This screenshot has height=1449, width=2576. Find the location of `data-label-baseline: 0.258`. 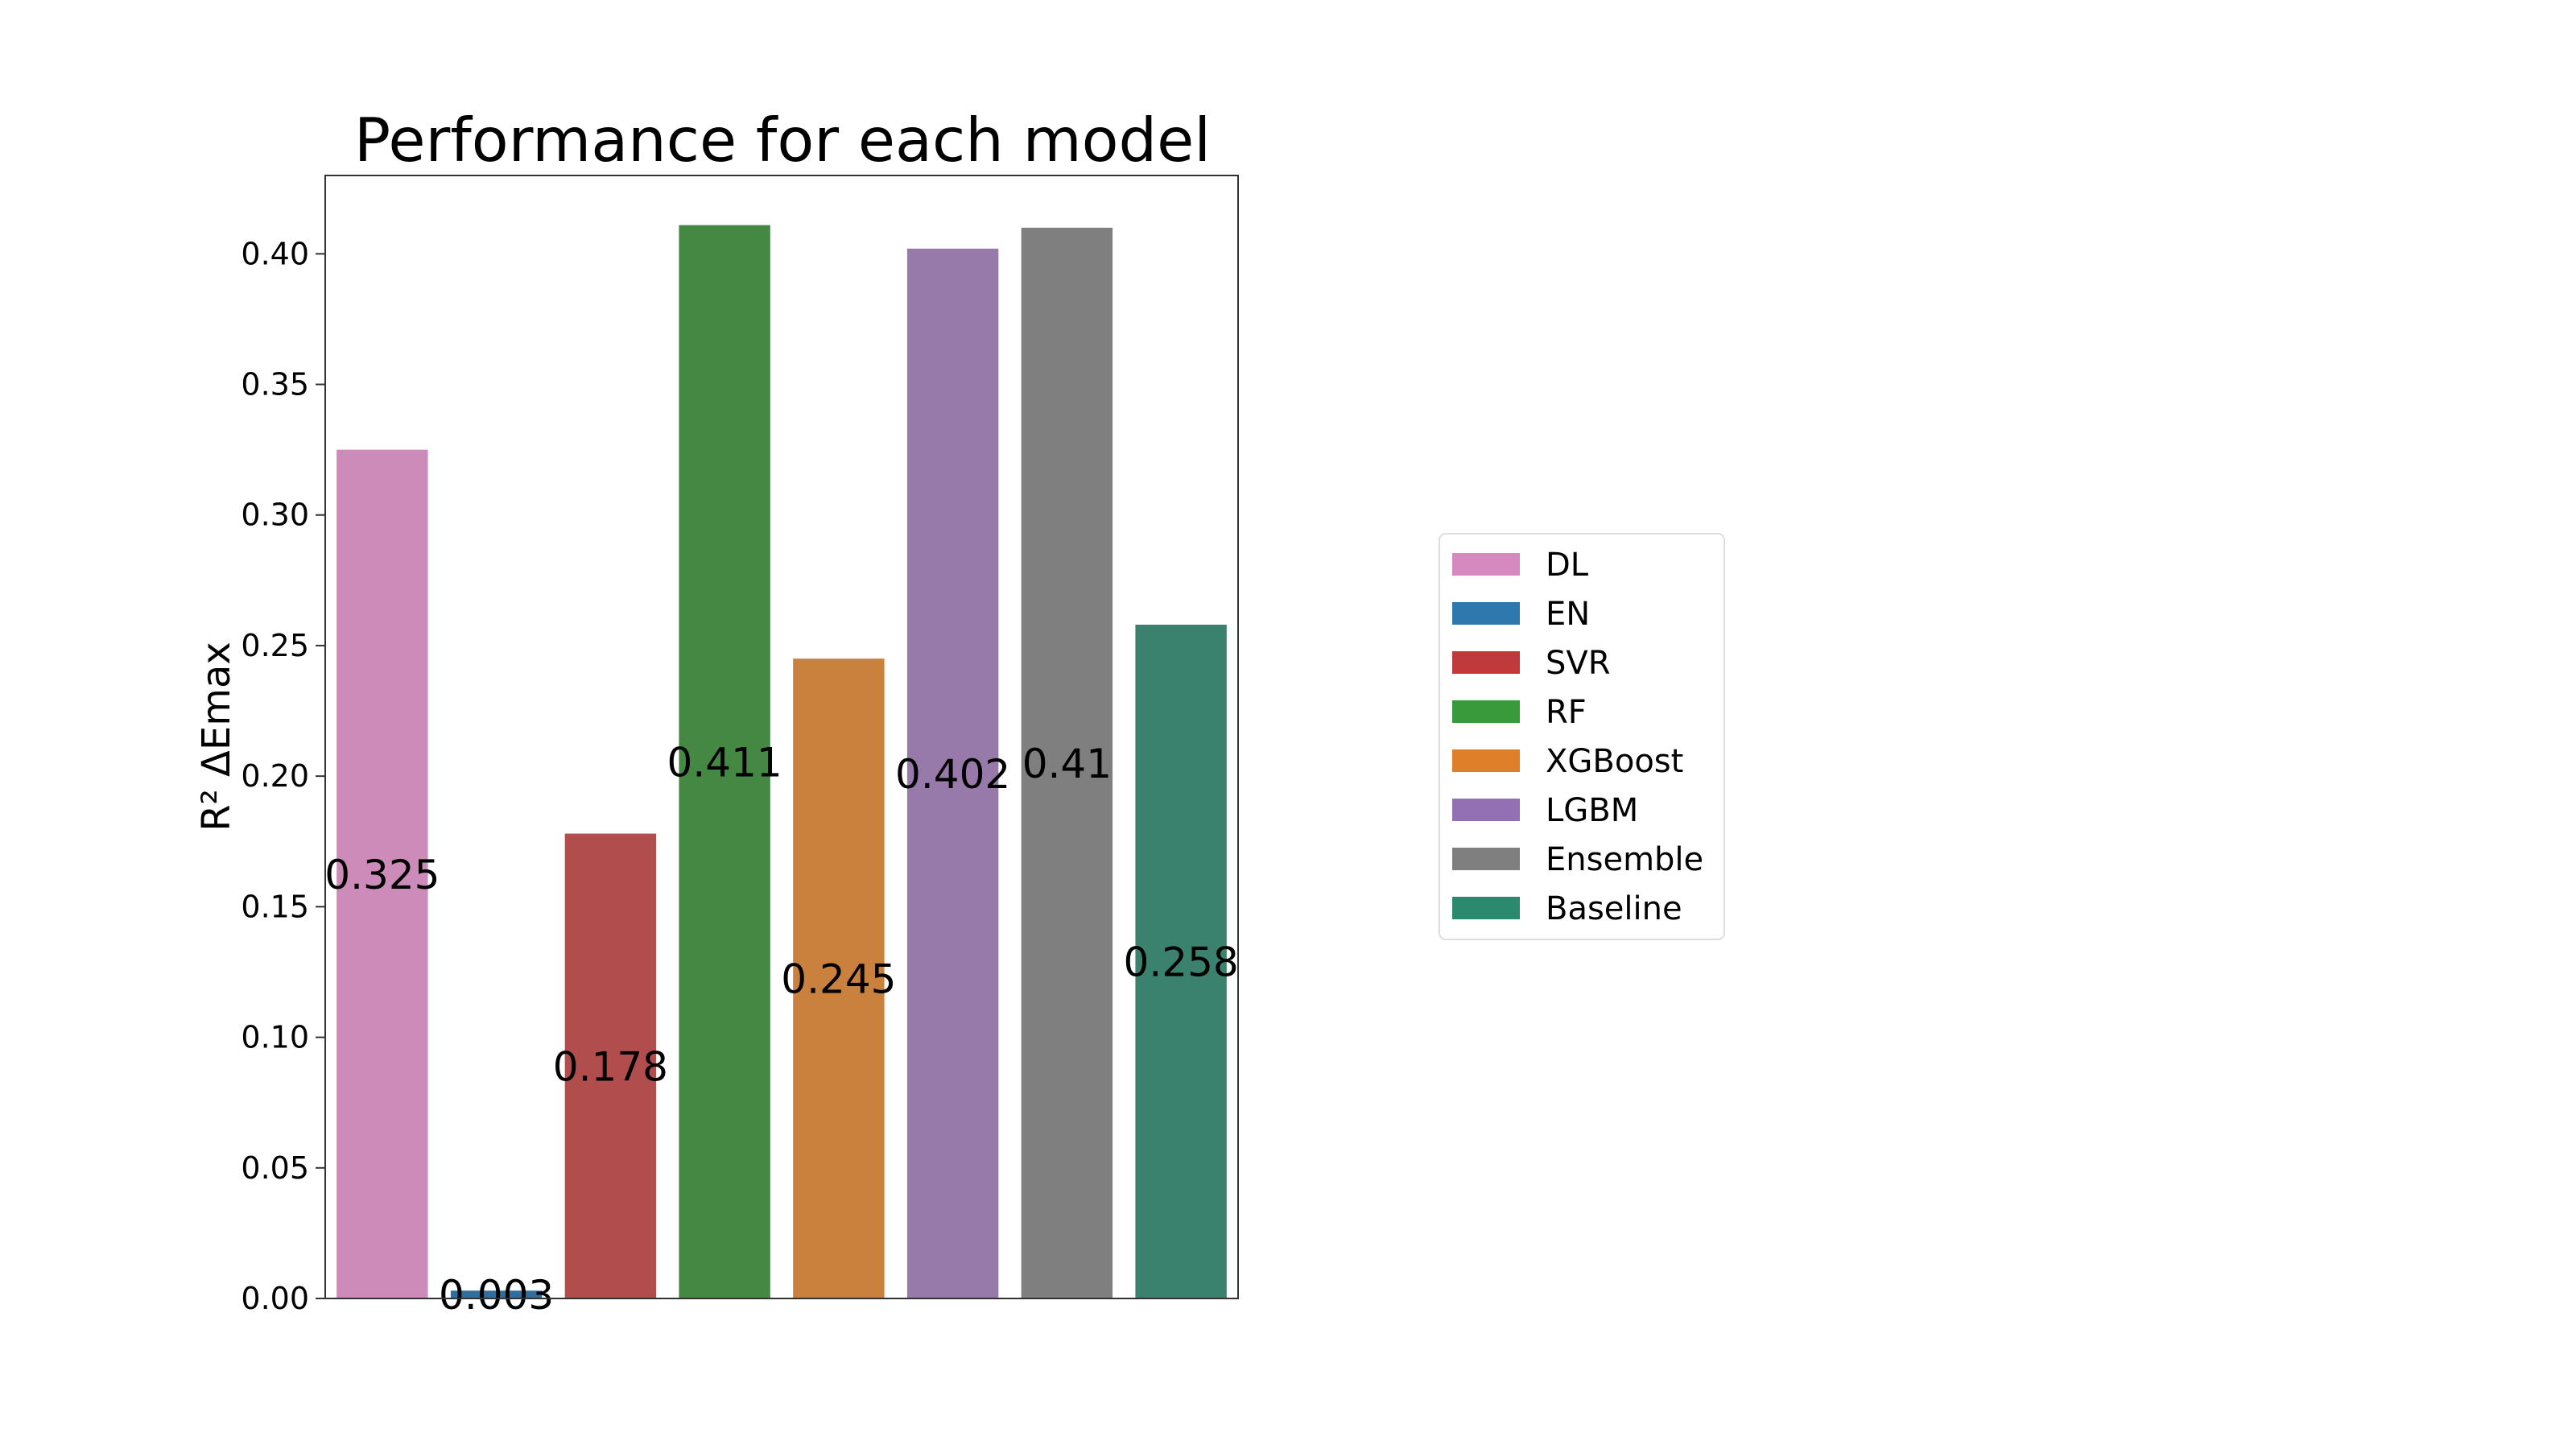

data-label-baseline: 0.258 is located at coordinates (1181, 962).